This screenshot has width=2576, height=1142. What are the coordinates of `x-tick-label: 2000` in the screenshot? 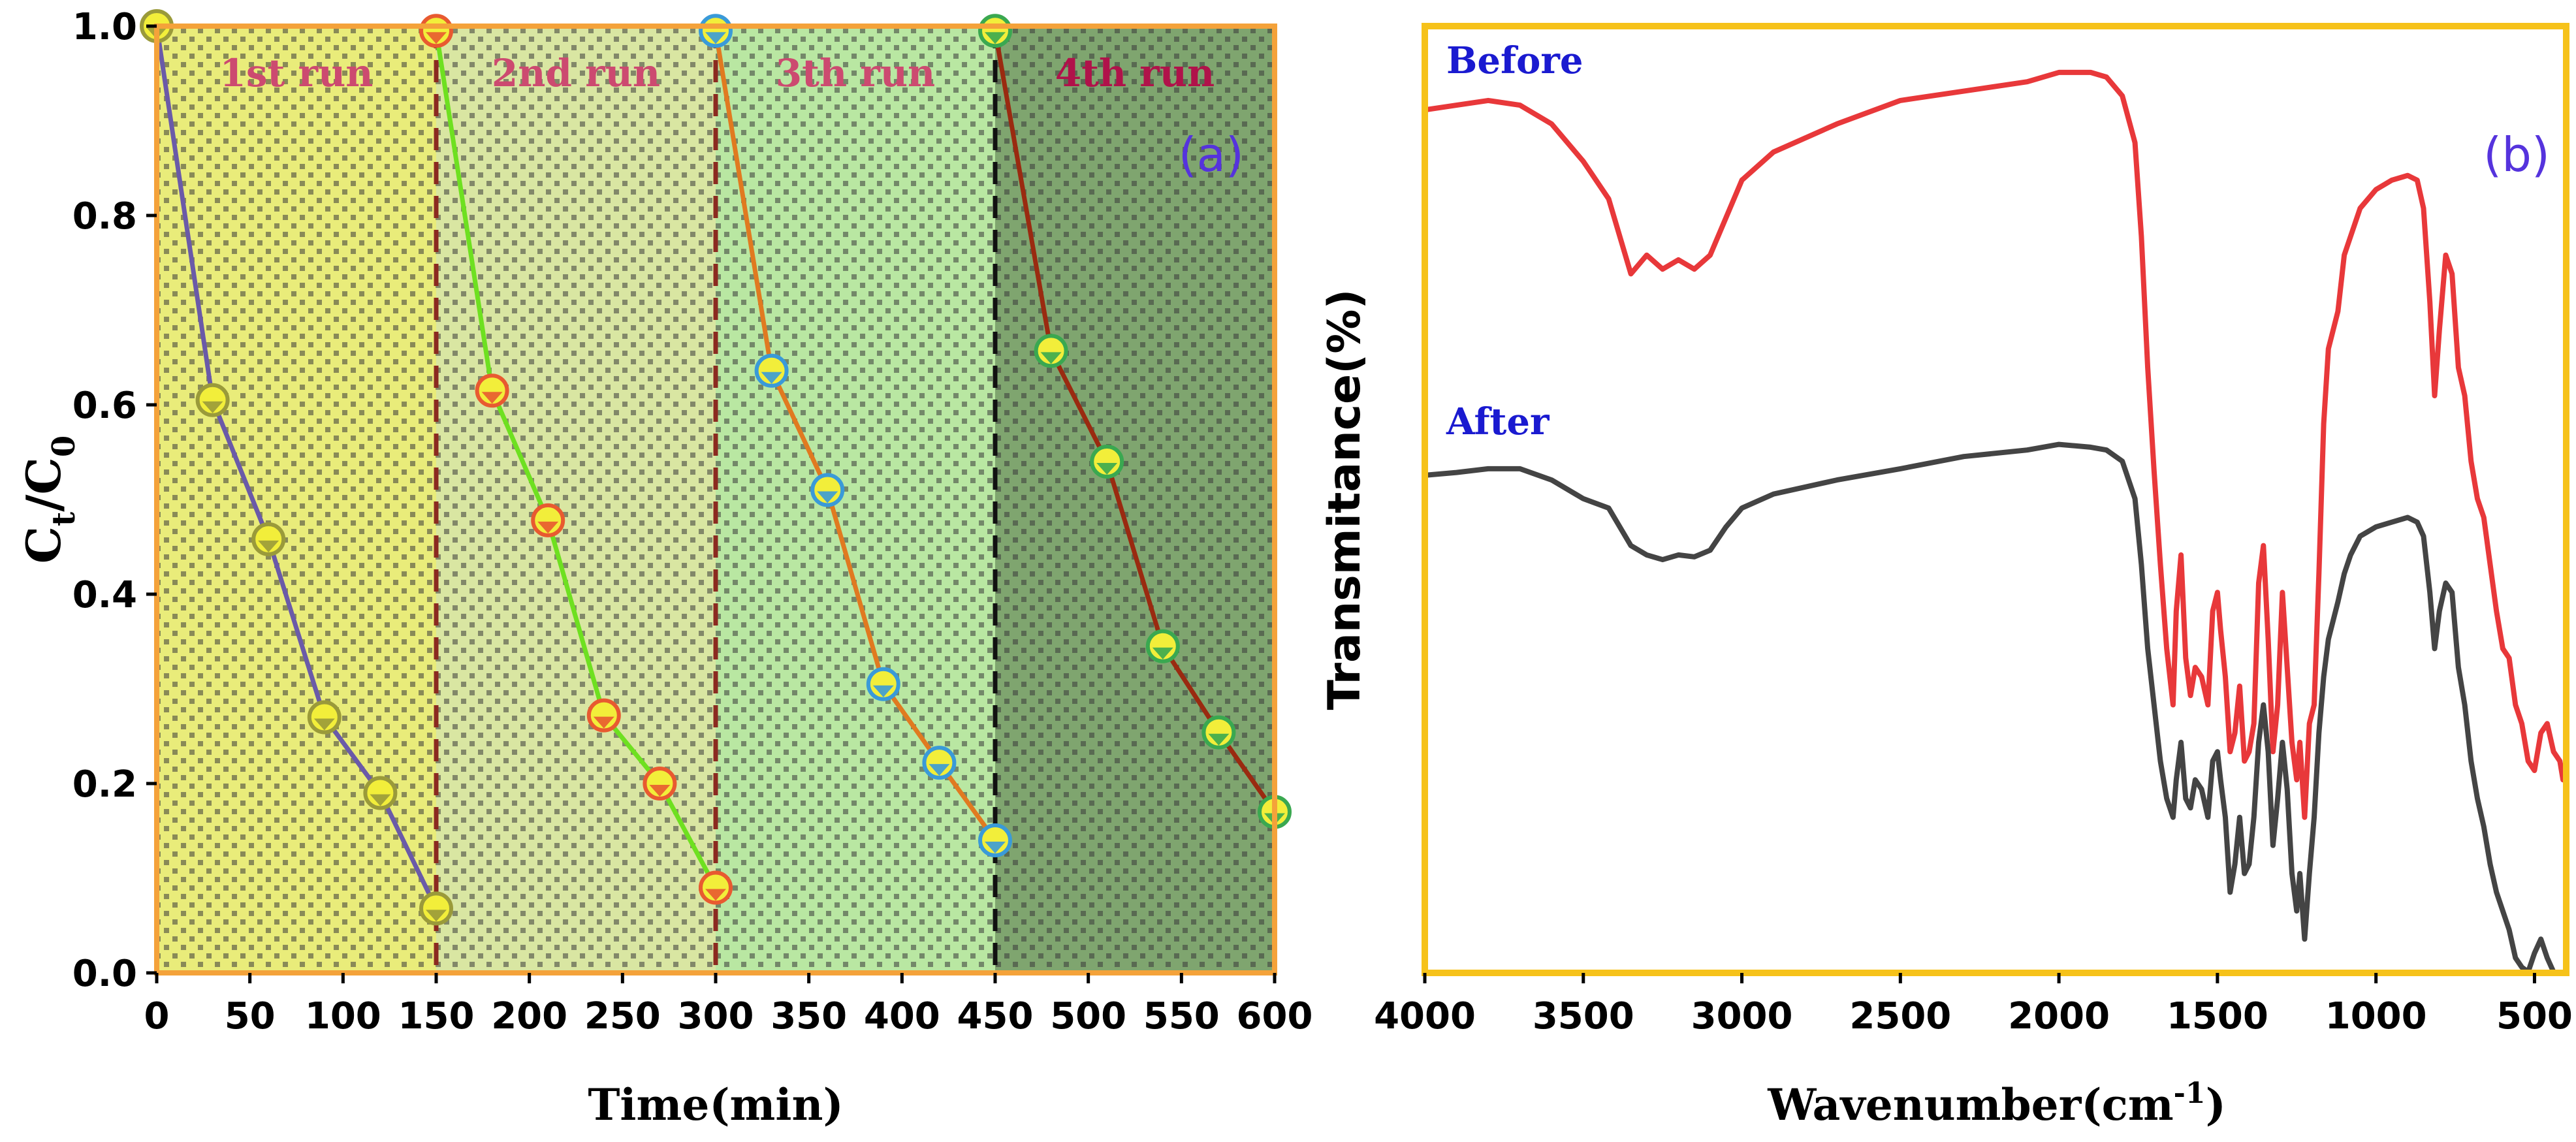 It's located at (2059, 1016).